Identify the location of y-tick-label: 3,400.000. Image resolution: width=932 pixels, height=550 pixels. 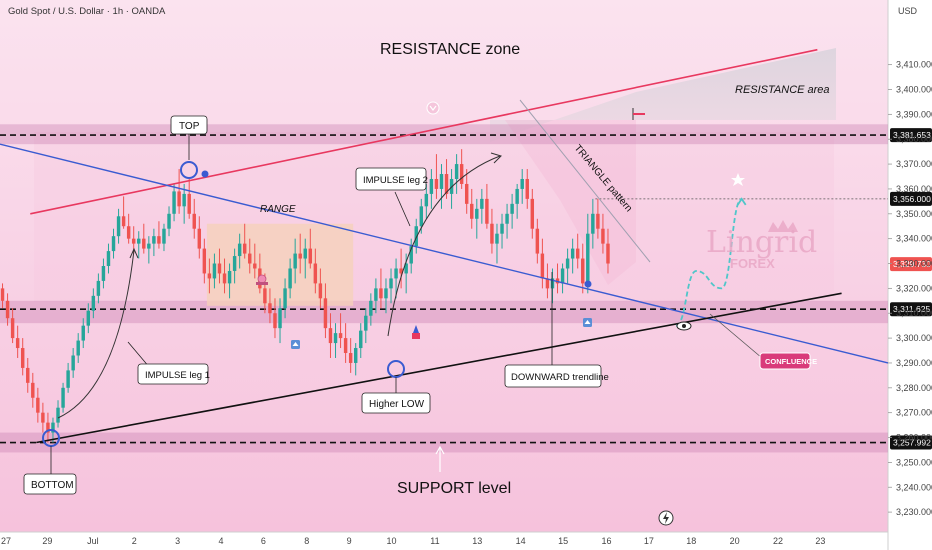
(914, 89).